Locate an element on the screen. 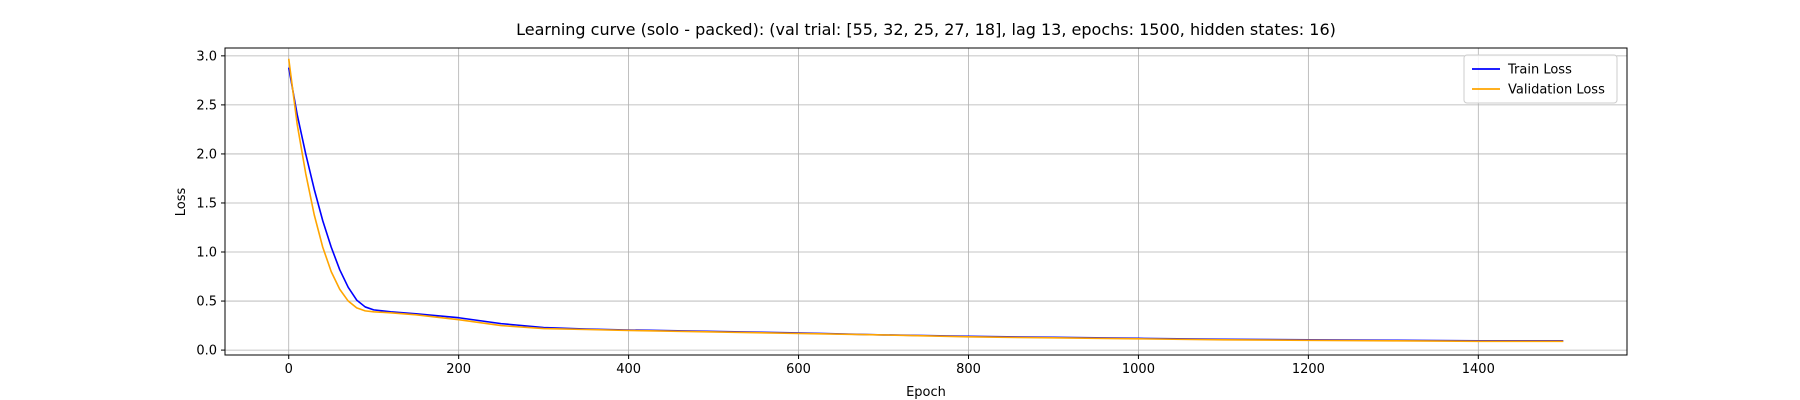  y-tick-label: 2.5 is located at coordinates (206, 105).